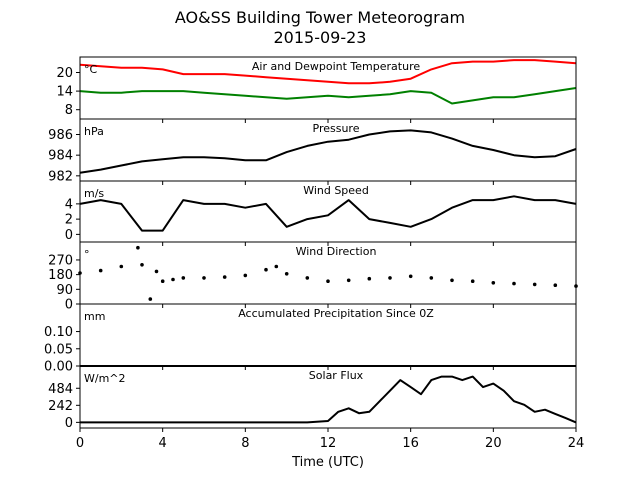 Image resolution: width=640 pixels, height=480 pixels. What do you see at coordinates (328, 213) in the screenshot?
I see `panel-2-series-0-line` at bounding box center [328, 213].